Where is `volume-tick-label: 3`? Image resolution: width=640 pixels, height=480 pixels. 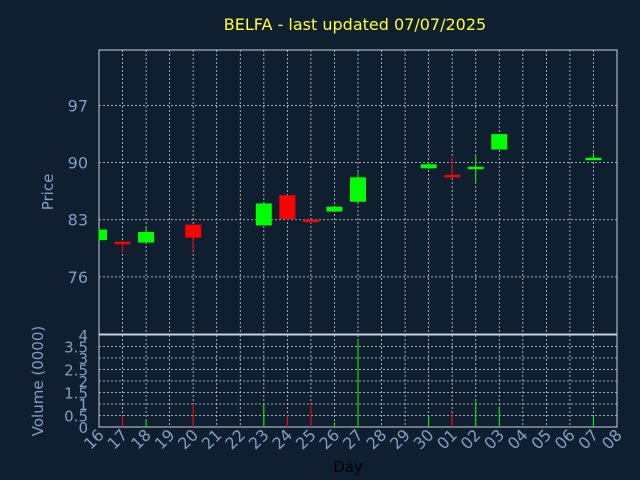
volume-tick-label: 3 is located at coordinates (83, 359).